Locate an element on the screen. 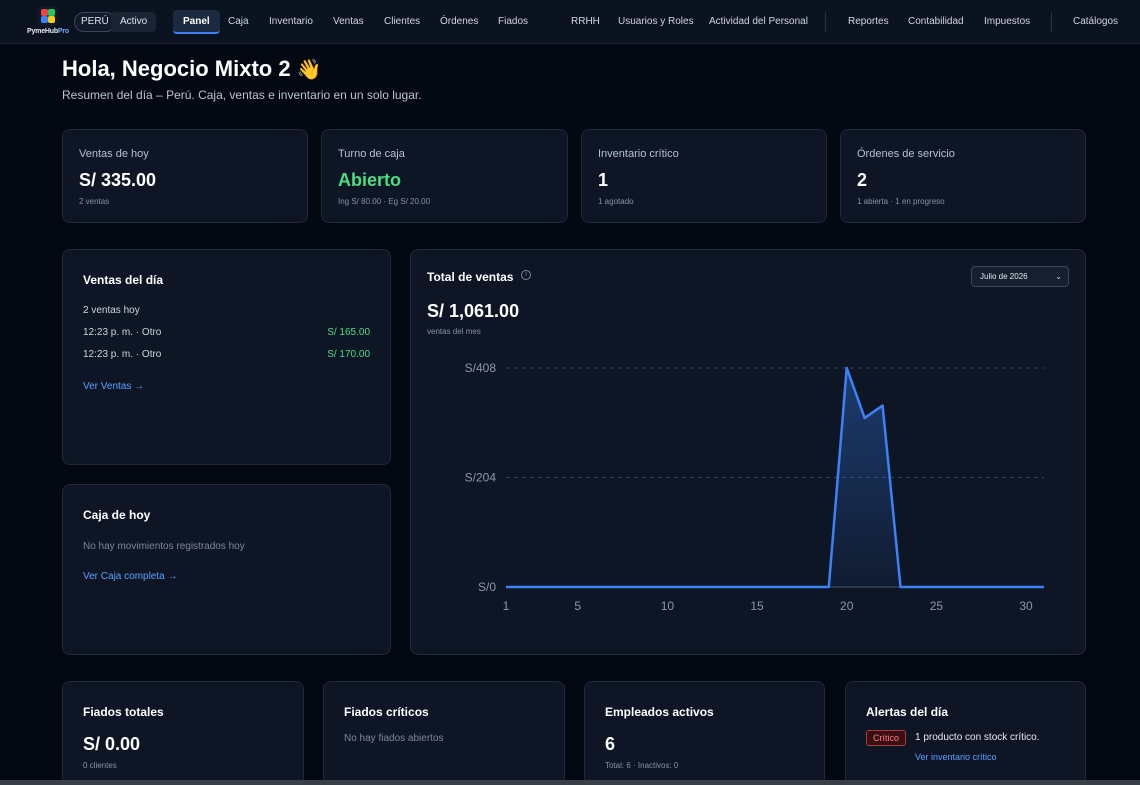 The image size is (1140, 785). wave-emoji-icon: 👋 is located at coordinates (309, 70).